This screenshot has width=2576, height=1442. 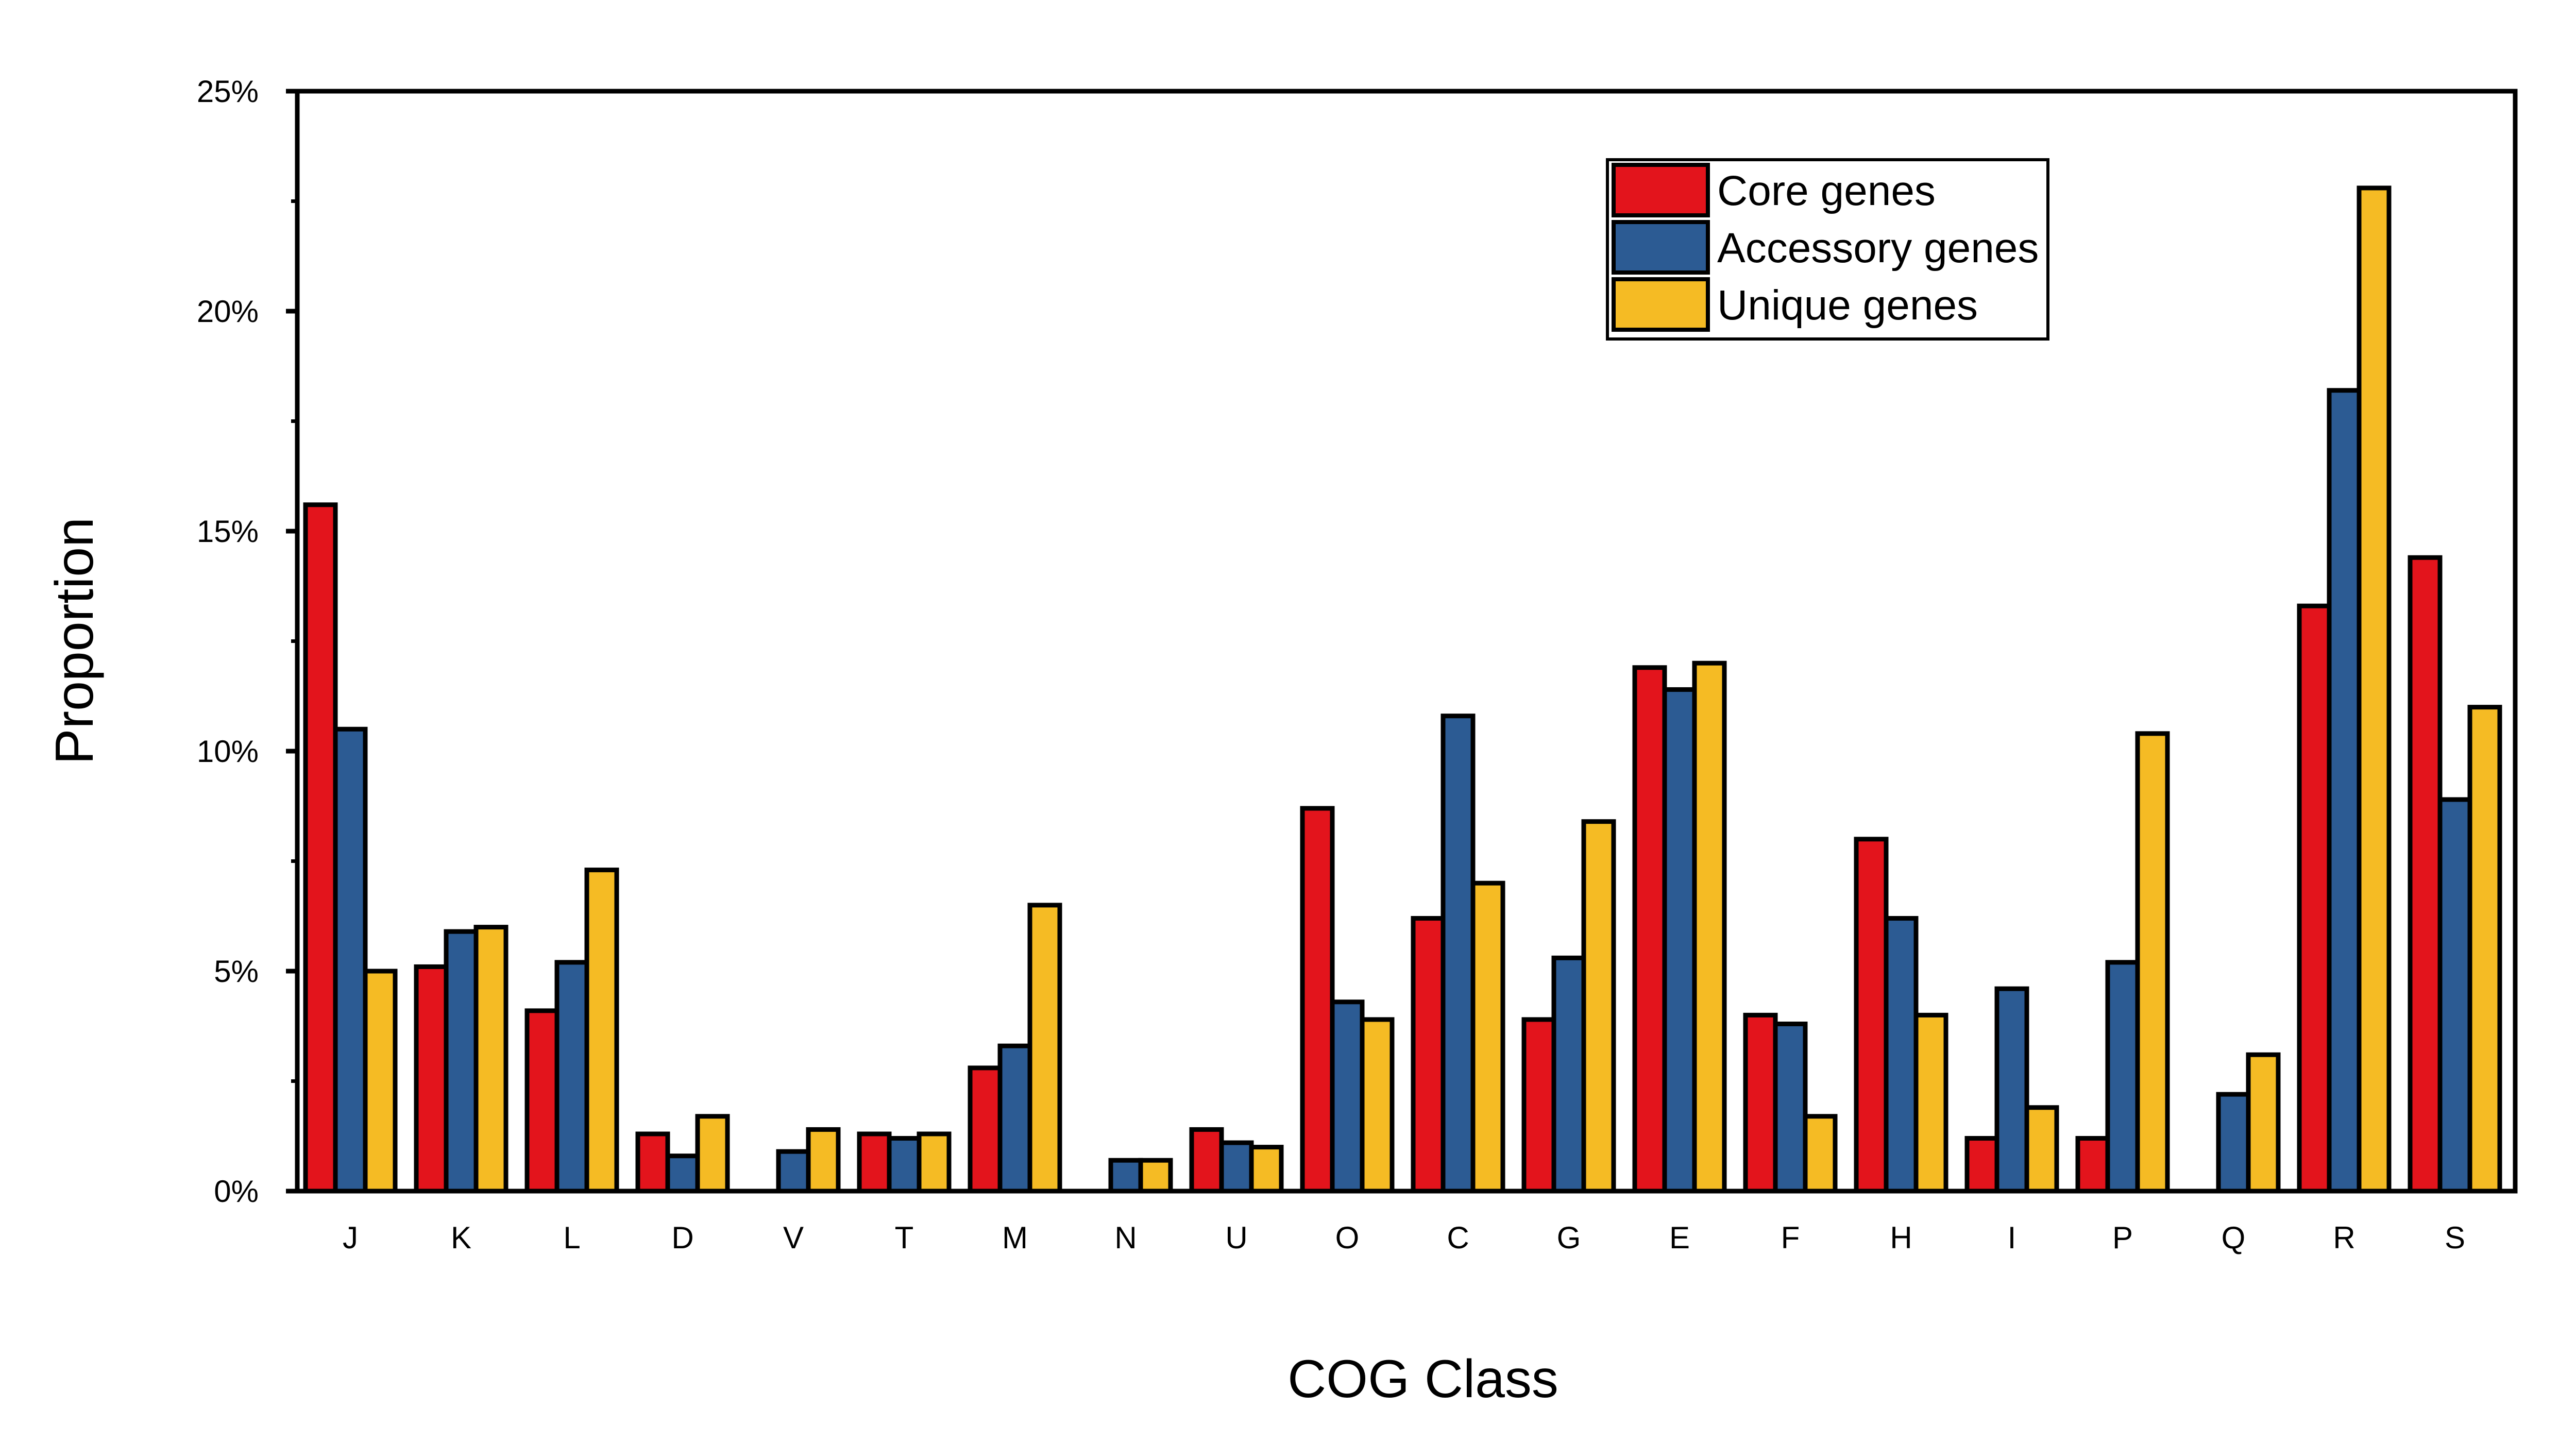 I want to click on bar-N-accessory-genes, so click(x=1125, y=1176).